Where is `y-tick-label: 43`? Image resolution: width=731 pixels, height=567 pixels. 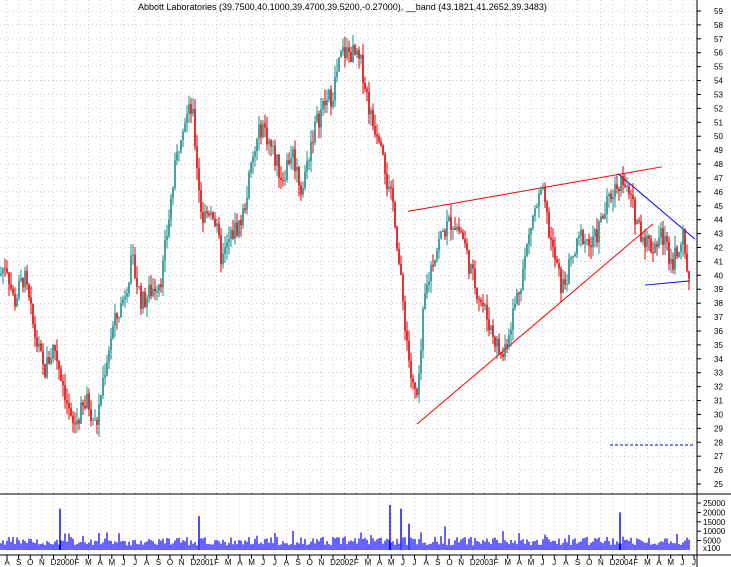 y-tick-label: 43 is located at coordinates (718, 234).